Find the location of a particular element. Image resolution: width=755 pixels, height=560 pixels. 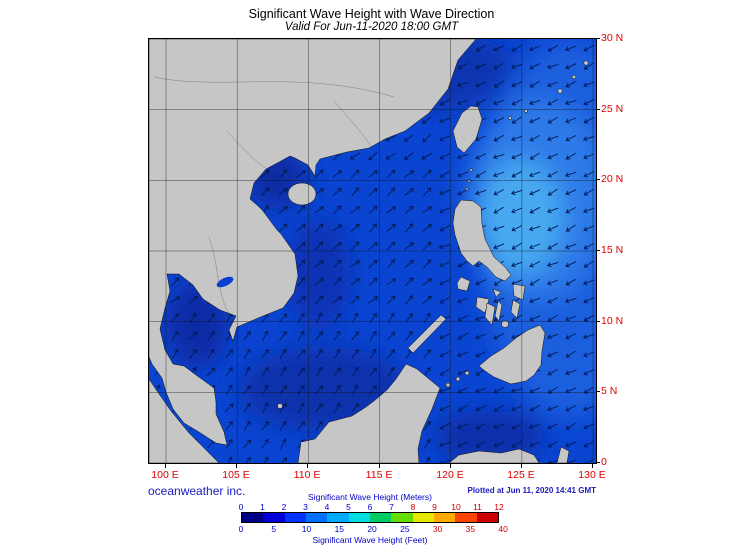

hainan is located at coordinates (302, 194).